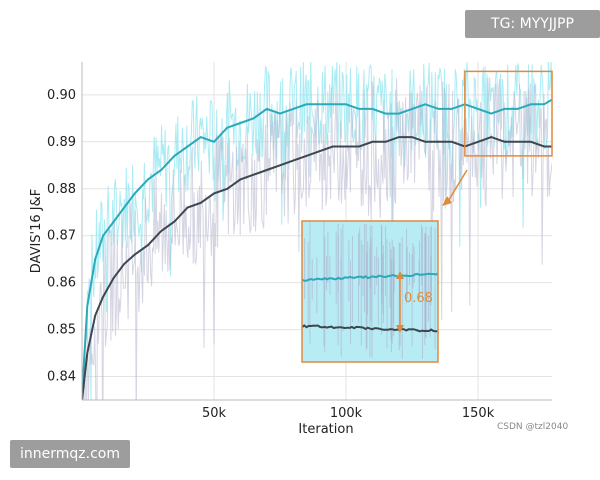 The width and height of the screenshot is (600, 480). Describe the element at coordinates (508, 113) in the screenshot. I see `zoom-region-box` at that location.